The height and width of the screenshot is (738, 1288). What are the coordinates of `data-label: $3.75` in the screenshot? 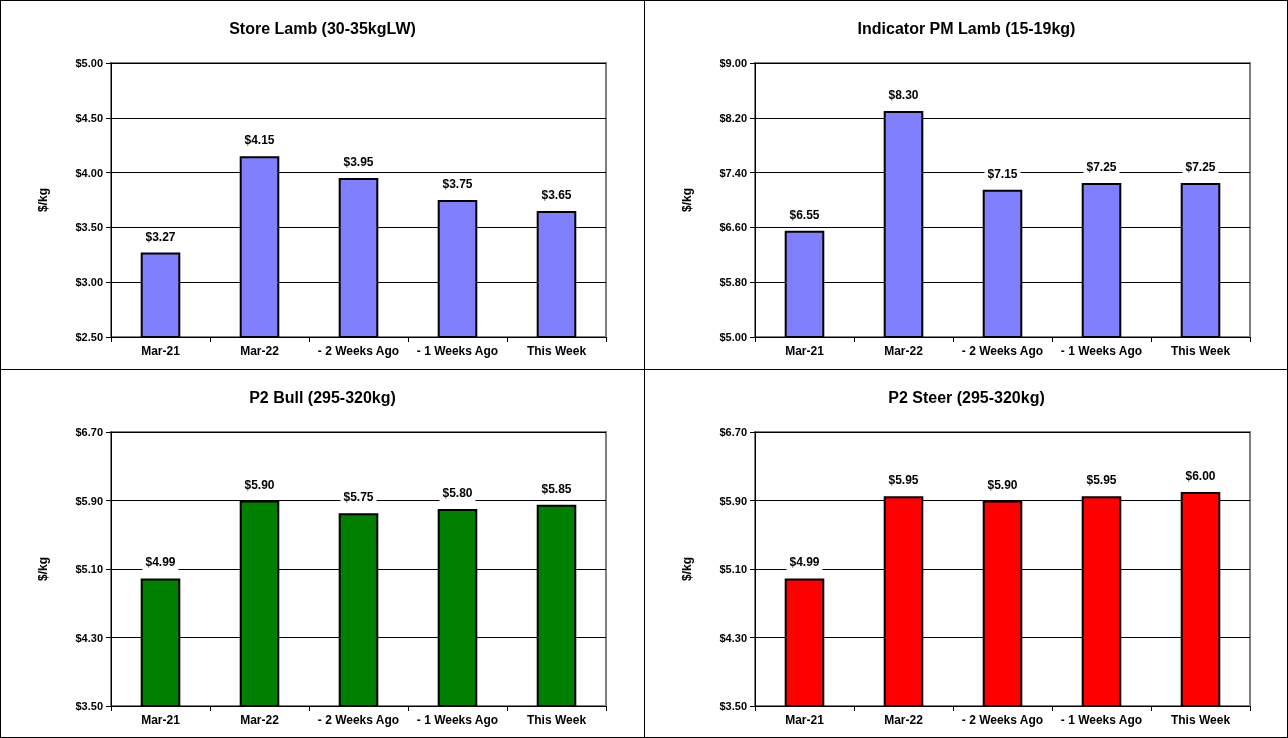 It's located at (457, 184).